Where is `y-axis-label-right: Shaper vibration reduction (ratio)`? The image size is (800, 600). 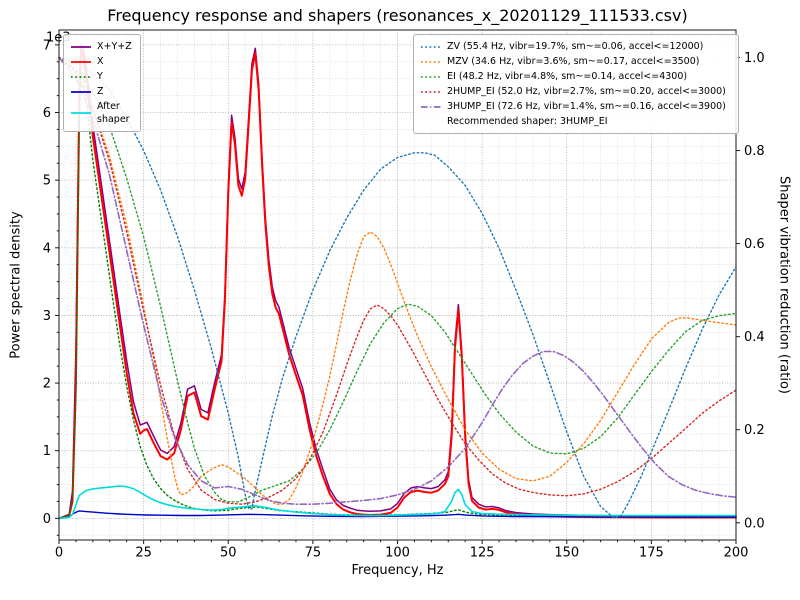
y-axis-label-right: Shaper vibration reduction (ratio) is located at coordinates (784, 285).